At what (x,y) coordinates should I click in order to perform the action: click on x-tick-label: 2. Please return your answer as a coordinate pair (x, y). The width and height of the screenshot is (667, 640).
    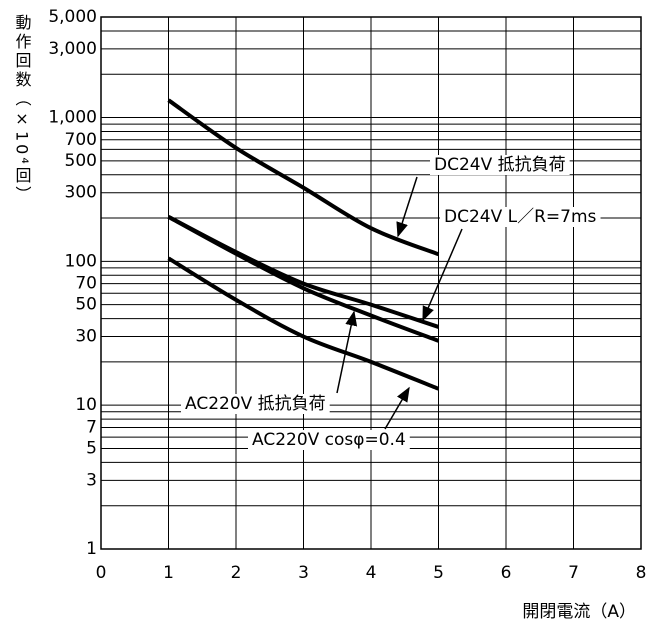
    Looking at the image, I should click on (236, 573).